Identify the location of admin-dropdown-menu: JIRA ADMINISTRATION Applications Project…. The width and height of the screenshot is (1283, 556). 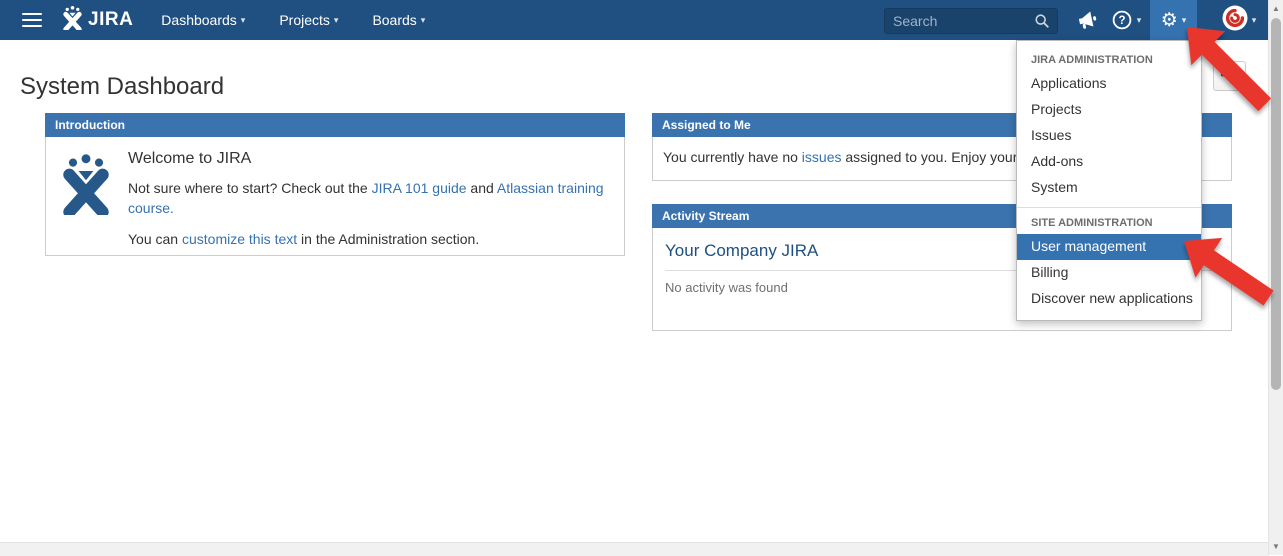
(1109, 180).